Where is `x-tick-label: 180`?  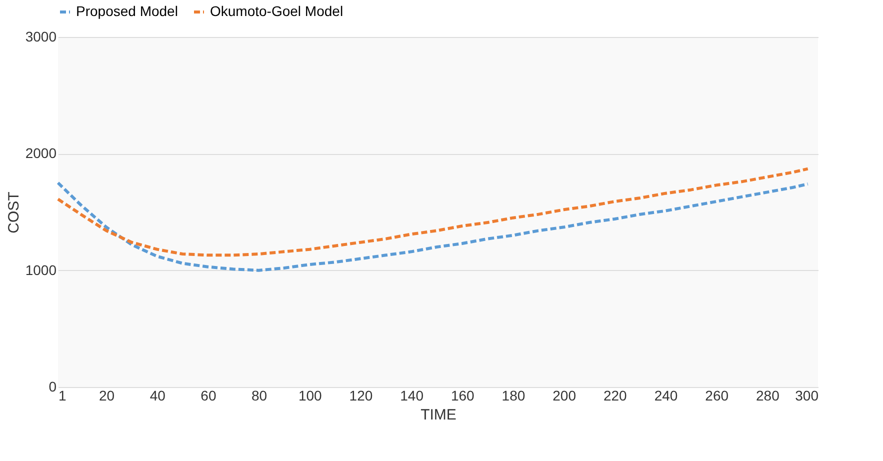
x-tick-label: 180 is located at coordinates (514, 396).